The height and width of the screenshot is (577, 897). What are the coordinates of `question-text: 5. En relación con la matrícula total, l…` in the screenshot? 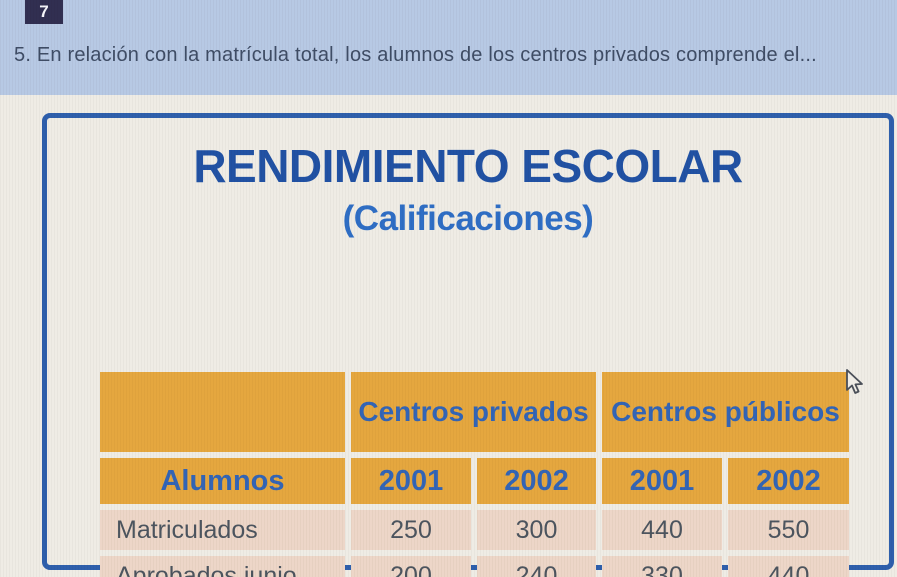 It's located at (415, 55).